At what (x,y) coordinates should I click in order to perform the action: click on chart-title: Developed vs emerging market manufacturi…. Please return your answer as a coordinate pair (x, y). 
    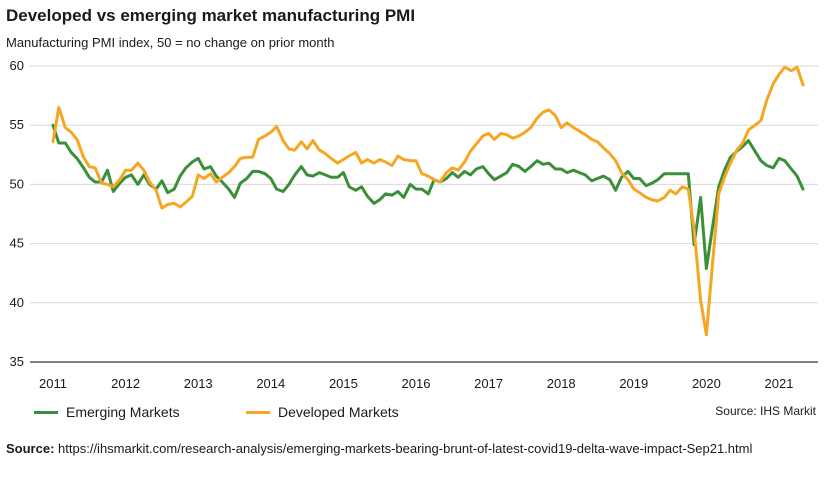
    Looking at the image, I should click on (211, 15).